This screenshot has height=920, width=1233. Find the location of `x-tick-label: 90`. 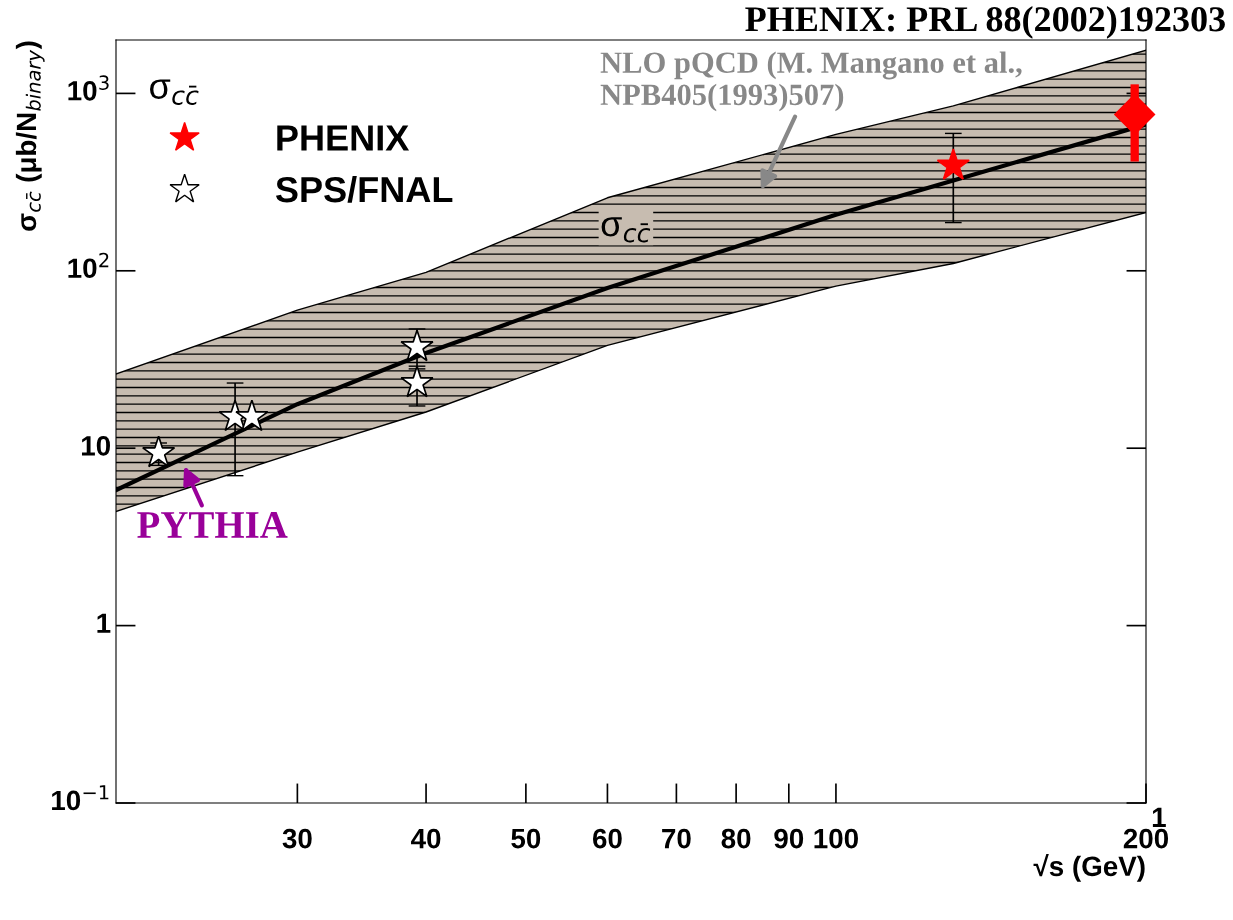

x-tick-label: 90 is located at coordinates (789, 838).